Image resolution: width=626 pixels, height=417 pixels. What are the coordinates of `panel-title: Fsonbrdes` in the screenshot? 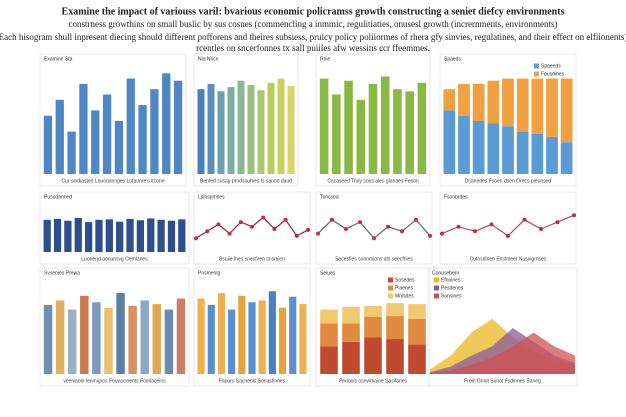 It's located at (456, 197).